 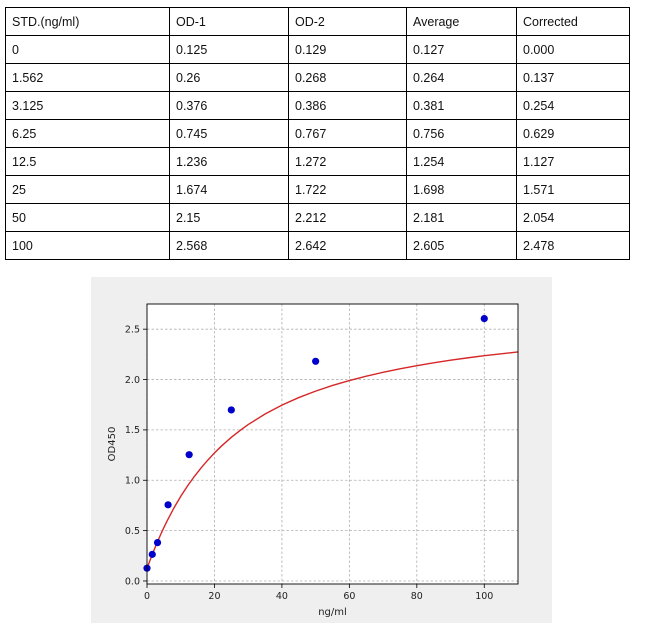 What do you see at coordinates (132, 329) in the screenshot?
I see `y-tick-label: 2.5` at bounding box center [132, 329].